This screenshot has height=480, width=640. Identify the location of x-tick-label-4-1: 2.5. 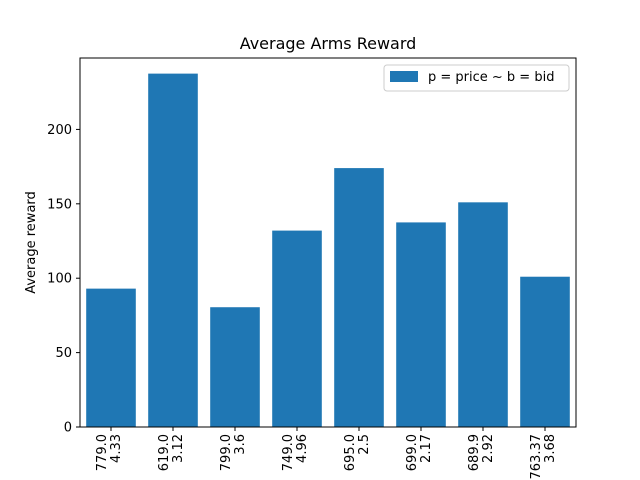
(364, 444).